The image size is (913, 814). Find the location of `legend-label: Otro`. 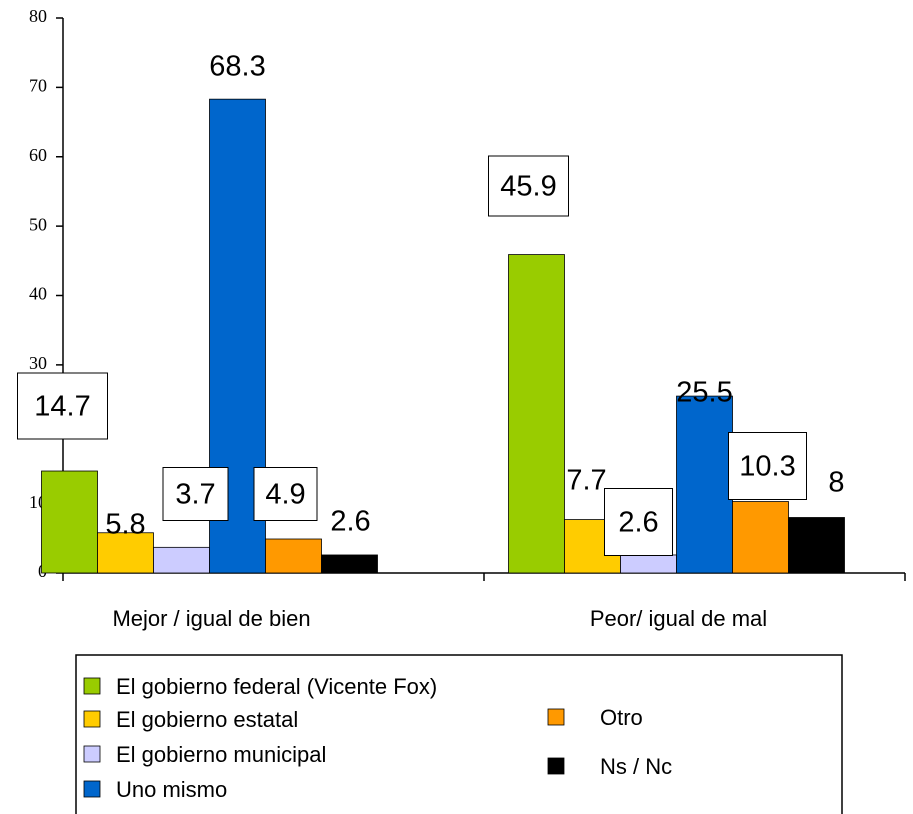

legend-label: Otro is located at coordinates (621, 717).